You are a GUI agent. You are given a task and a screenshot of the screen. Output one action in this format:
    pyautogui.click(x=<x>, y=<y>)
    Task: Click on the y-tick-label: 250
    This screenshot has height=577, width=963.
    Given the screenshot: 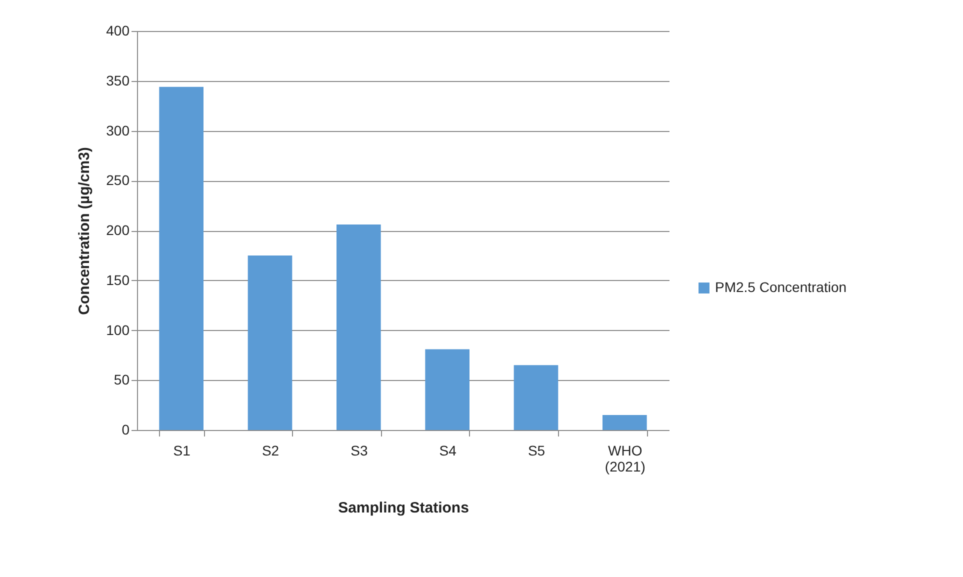 What is the action you would take?
    pyautogui.click(x=118, y=180)
    